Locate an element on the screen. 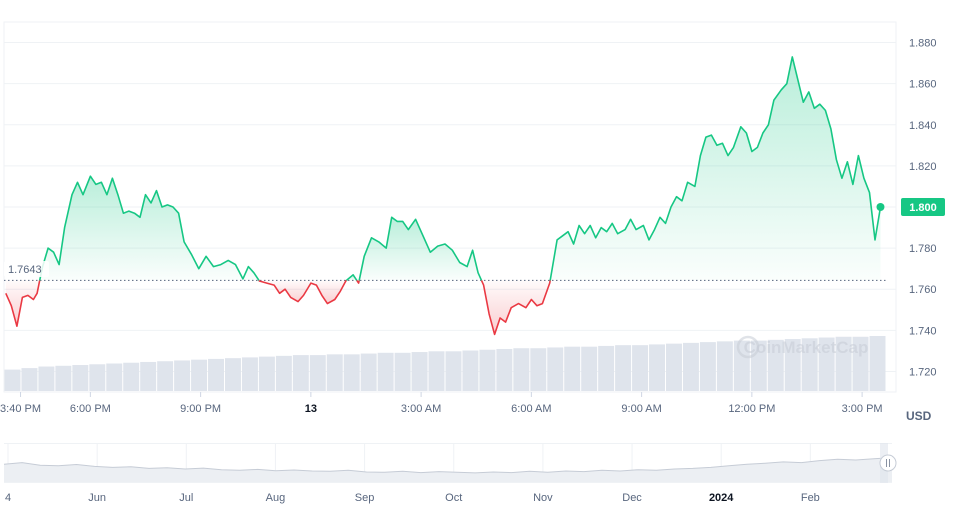 The image size is (960, 519). volume-bars is located at coordinates (445, 363).